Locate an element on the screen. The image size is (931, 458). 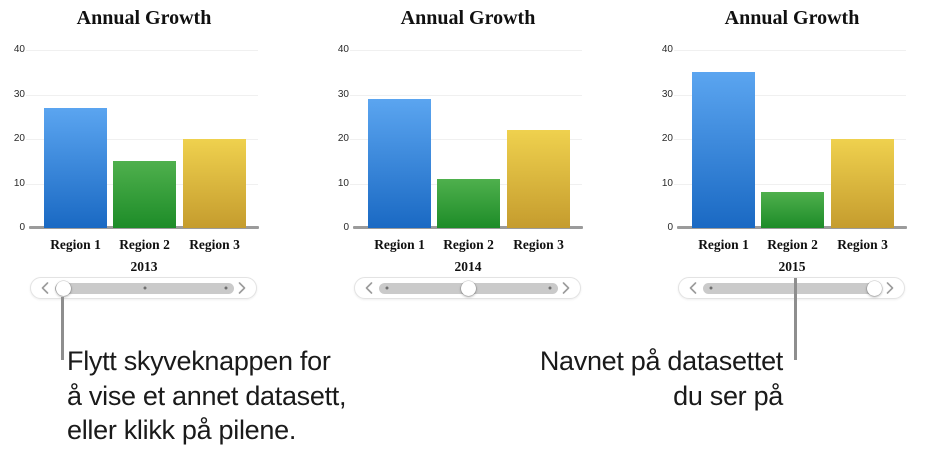
dataset-year-label: 2015 is located at coordinates (792, 266).